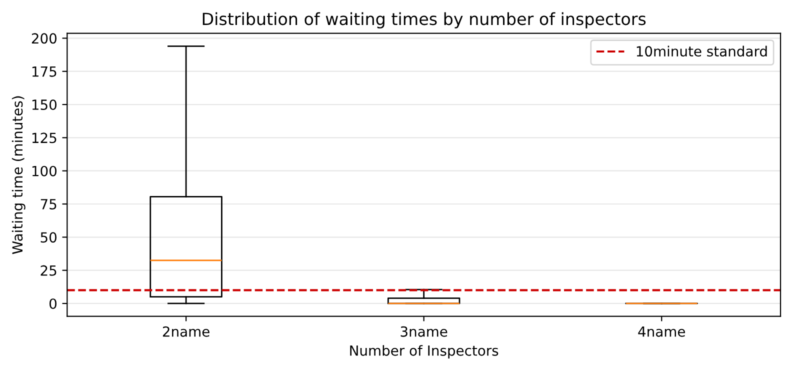 The width and height of the screenshot is (790, 370). Describe the element at coordinates (44, 71) in the screenshot. I see `y-tick-label: 175` at that location.